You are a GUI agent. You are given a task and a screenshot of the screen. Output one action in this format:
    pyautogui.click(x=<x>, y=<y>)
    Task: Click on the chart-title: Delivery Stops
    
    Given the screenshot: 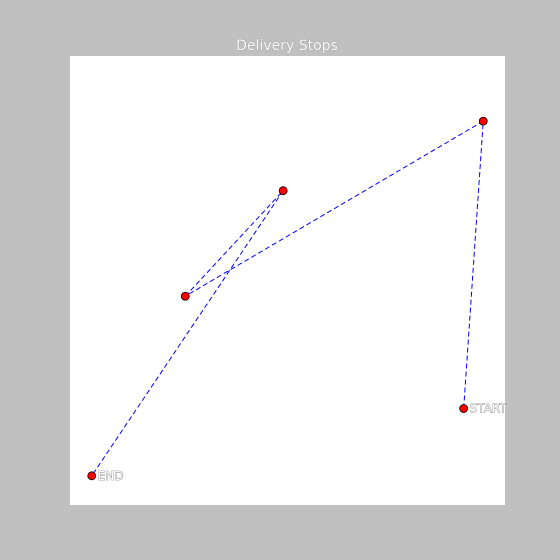 What is the action you would take?
    pyautogui.click(x=287, y=46)
    